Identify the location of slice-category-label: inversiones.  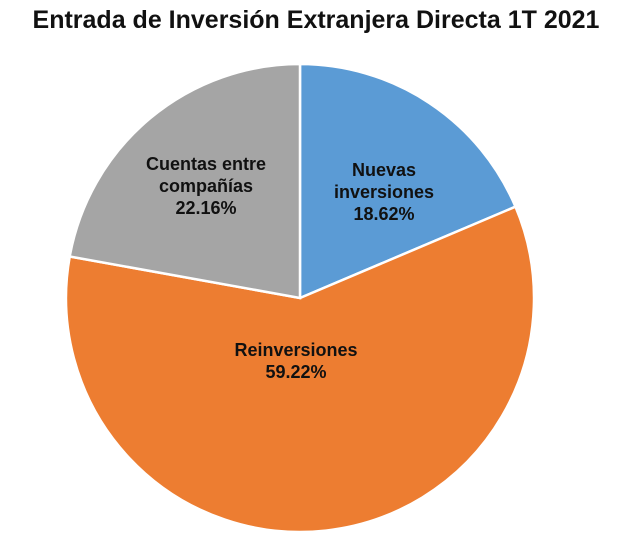
(384, 192).